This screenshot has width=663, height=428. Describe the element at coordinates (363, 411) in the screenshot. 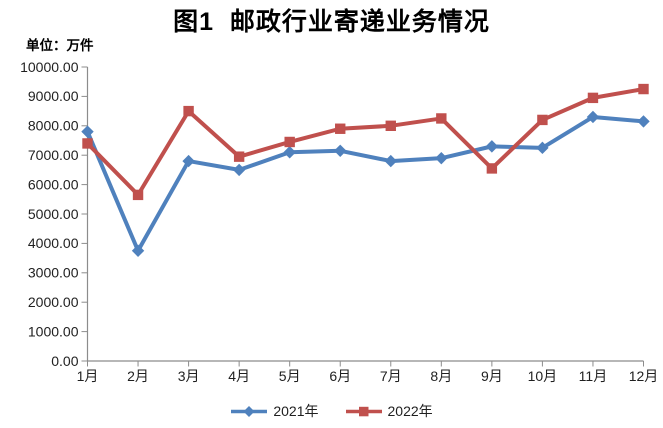

I see `legend-marker-2022-icon` at that location.